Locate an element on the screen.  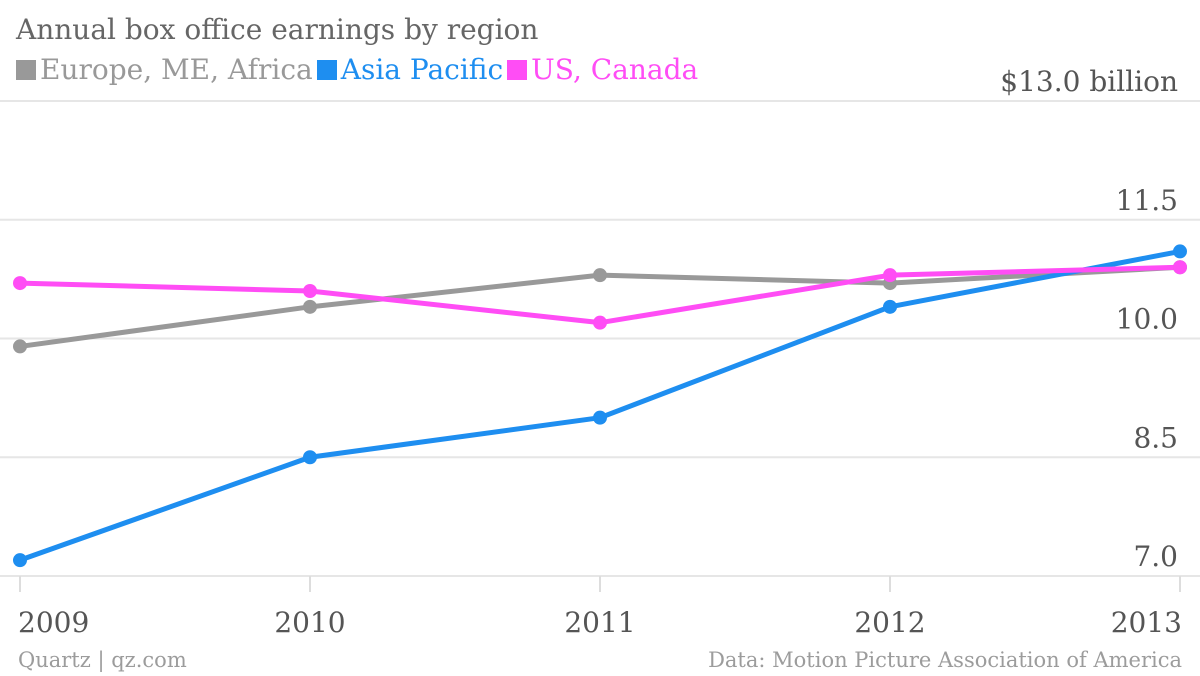
legend-label-us-canada: US, Canada is located at coordinates (615, 69).